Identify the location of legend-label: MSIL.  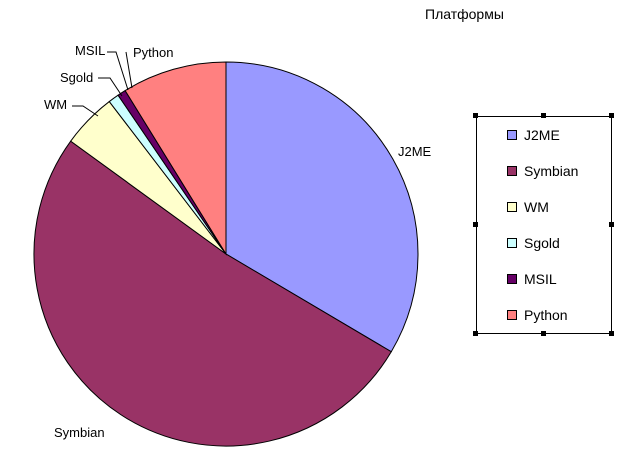
(540, 279).